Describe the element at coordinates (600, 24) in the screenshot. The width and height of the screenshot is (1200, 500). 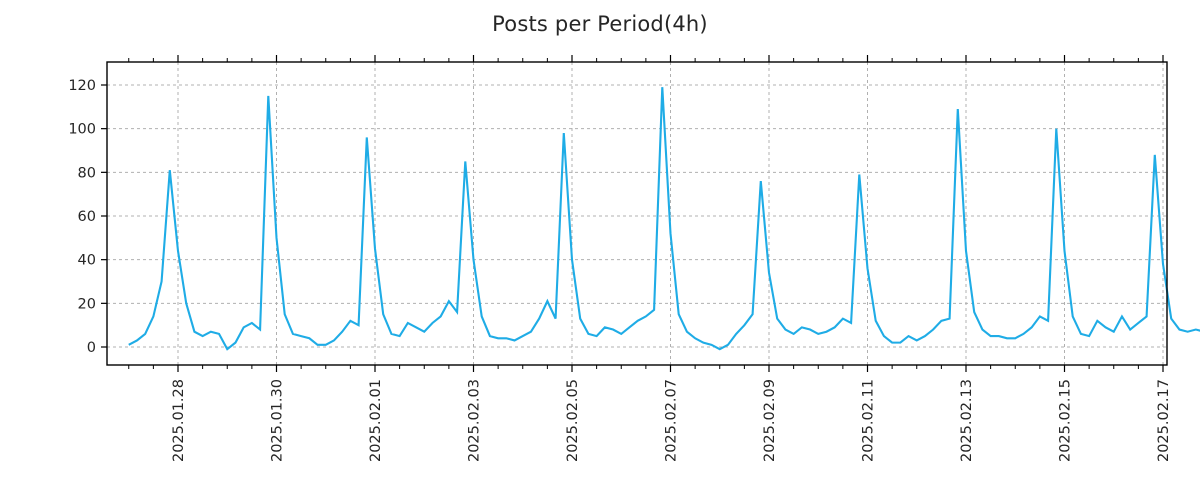
I see `page-title: Posts per Period(4h)` at that location.